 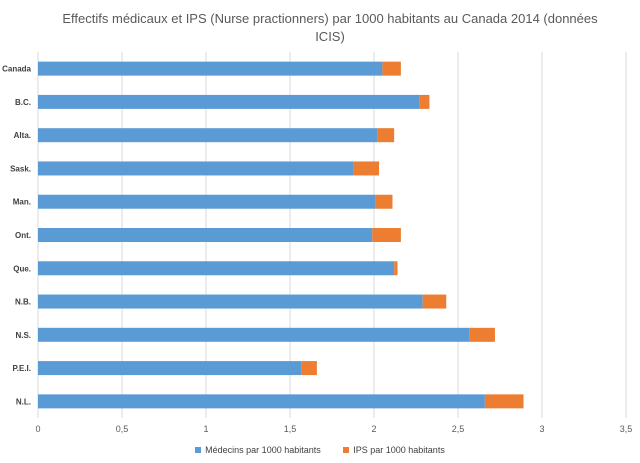 I want to click on legend-item-medecins: Médecins par 1000 habitants, so click(x=258, y=450).